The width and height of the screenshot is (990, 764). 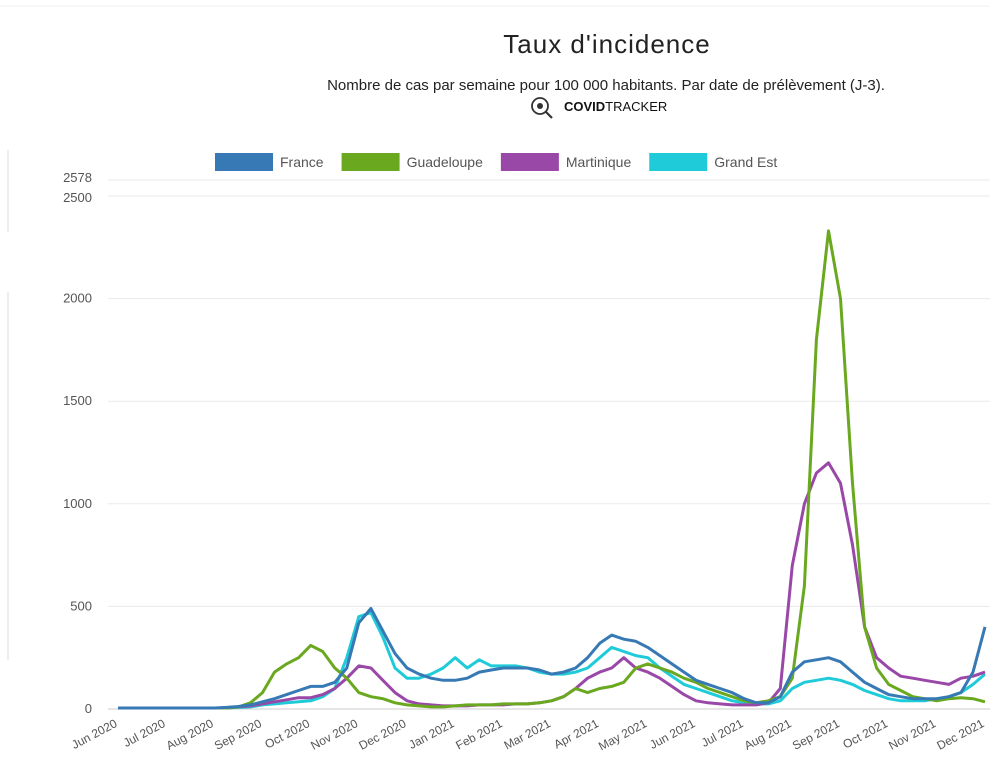 I want to click on x-tick-label: Jul 2021, so click(x=722, y=733).